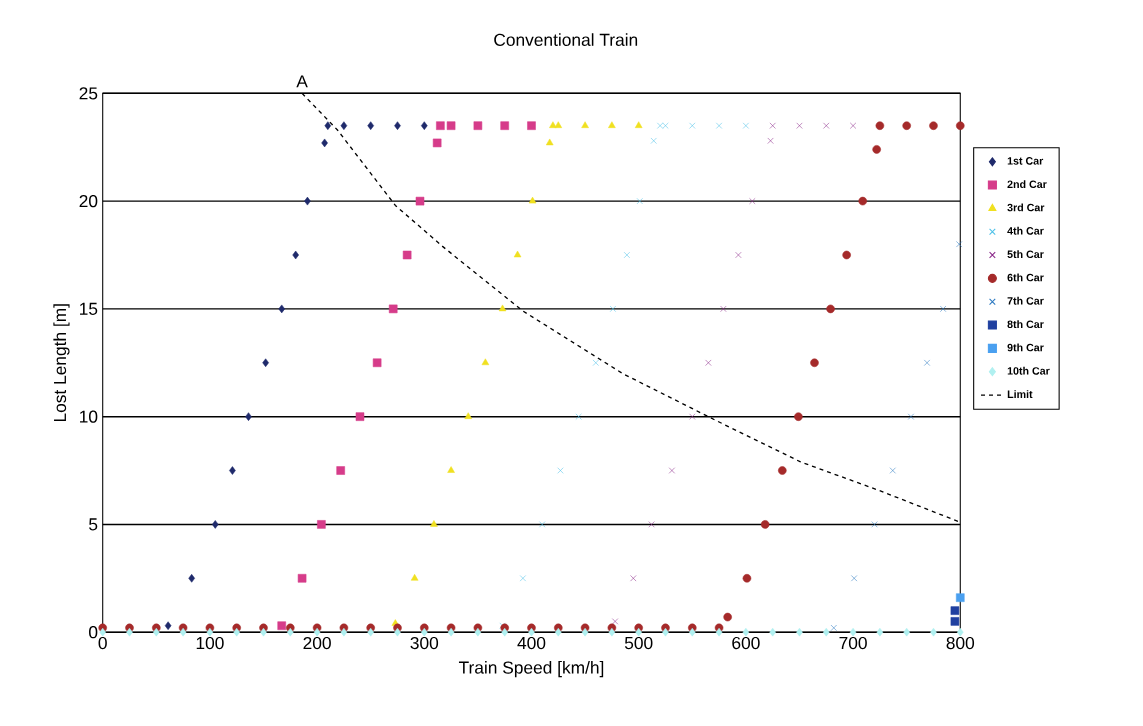  What do you see at coordinates (1025, 254) in the screenshot?
I see `legend-label: 5th Car` at bounding box center [1025, 254].